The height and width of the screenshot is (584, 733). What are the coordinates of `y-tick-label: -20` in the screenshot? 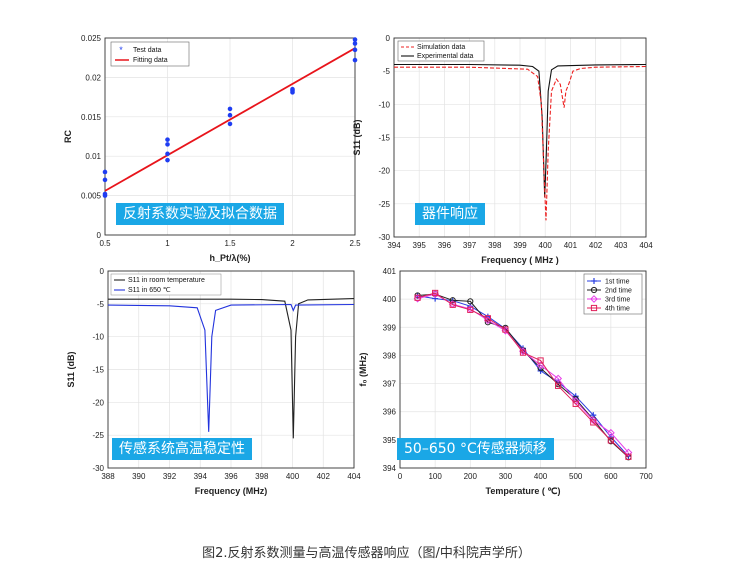 It's located at (384, 171).